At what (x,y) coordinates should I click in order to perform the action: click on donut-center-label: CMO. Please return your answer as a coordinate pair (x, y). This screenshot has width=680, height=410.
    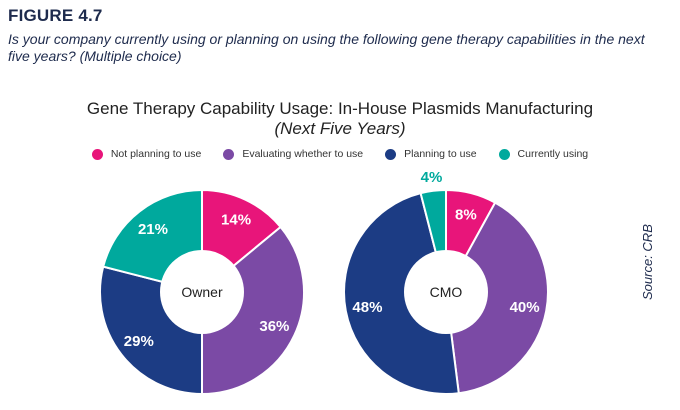
    Looking at the image, I should click on (446, 292).